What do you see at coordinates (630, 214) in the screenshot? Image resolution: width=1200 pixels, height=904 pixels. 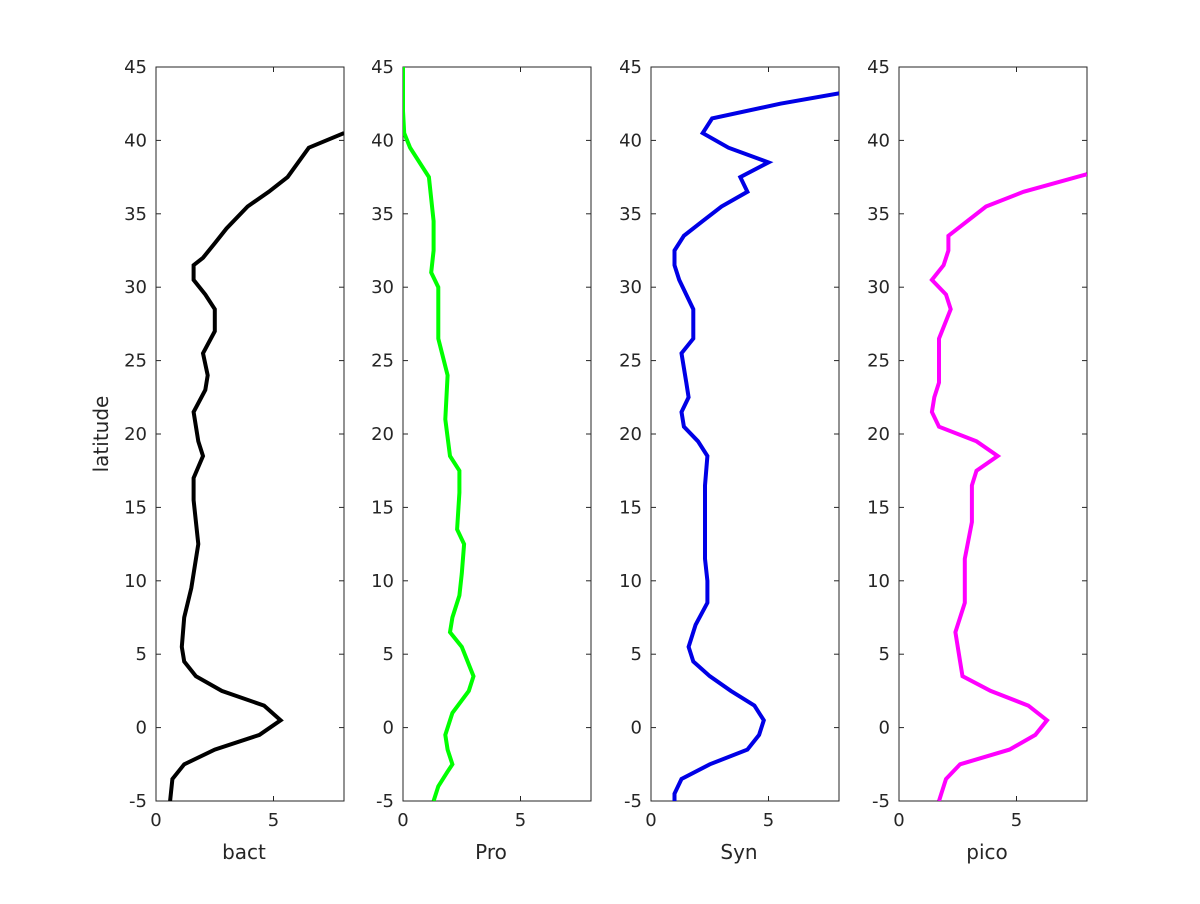 I see `panel-3-ytick-label: 35` at bounding box center [630, 214].